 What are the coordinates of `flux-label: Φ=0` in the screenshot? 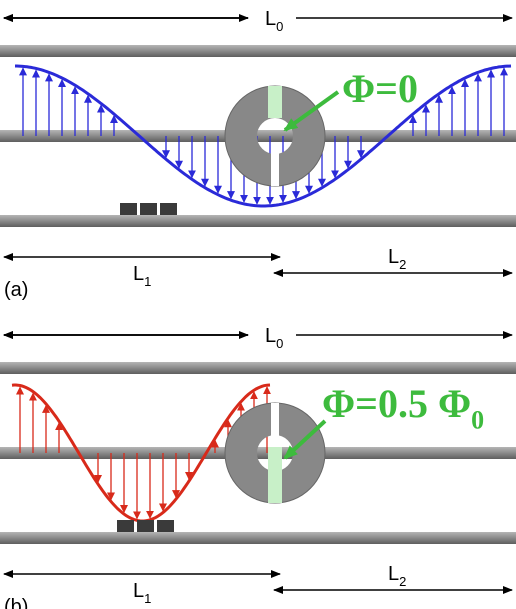 It's located at (380, 88).